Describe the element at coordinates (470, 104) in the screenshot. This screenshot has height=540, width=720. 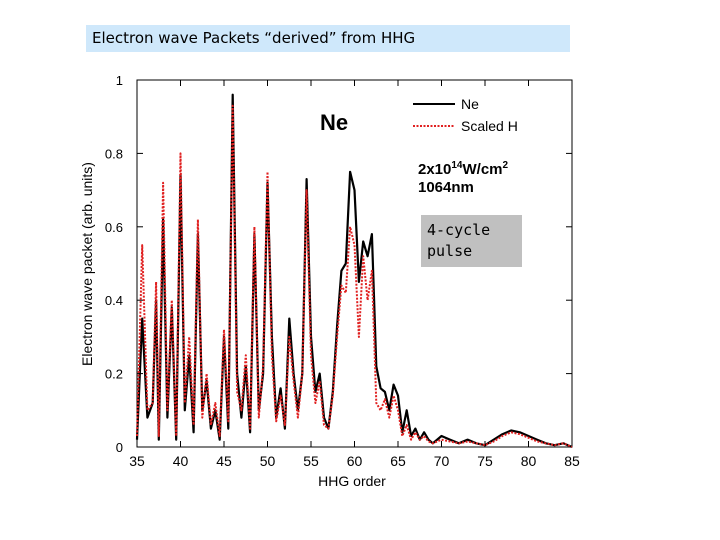
I see `legend-label: Ne` at that location.